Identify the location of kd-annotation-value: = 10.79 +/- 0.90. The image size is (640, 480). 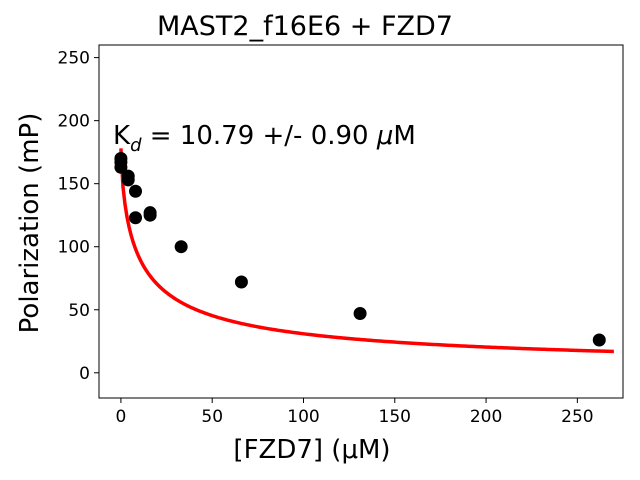
(259, 136).